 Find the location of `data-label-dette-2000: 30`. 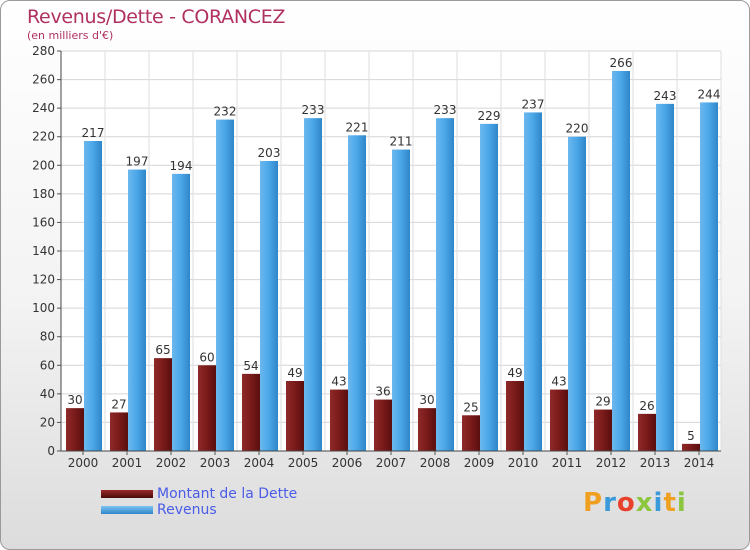

data-label-dette-2000: 30 is located at coordinates (74, 400).